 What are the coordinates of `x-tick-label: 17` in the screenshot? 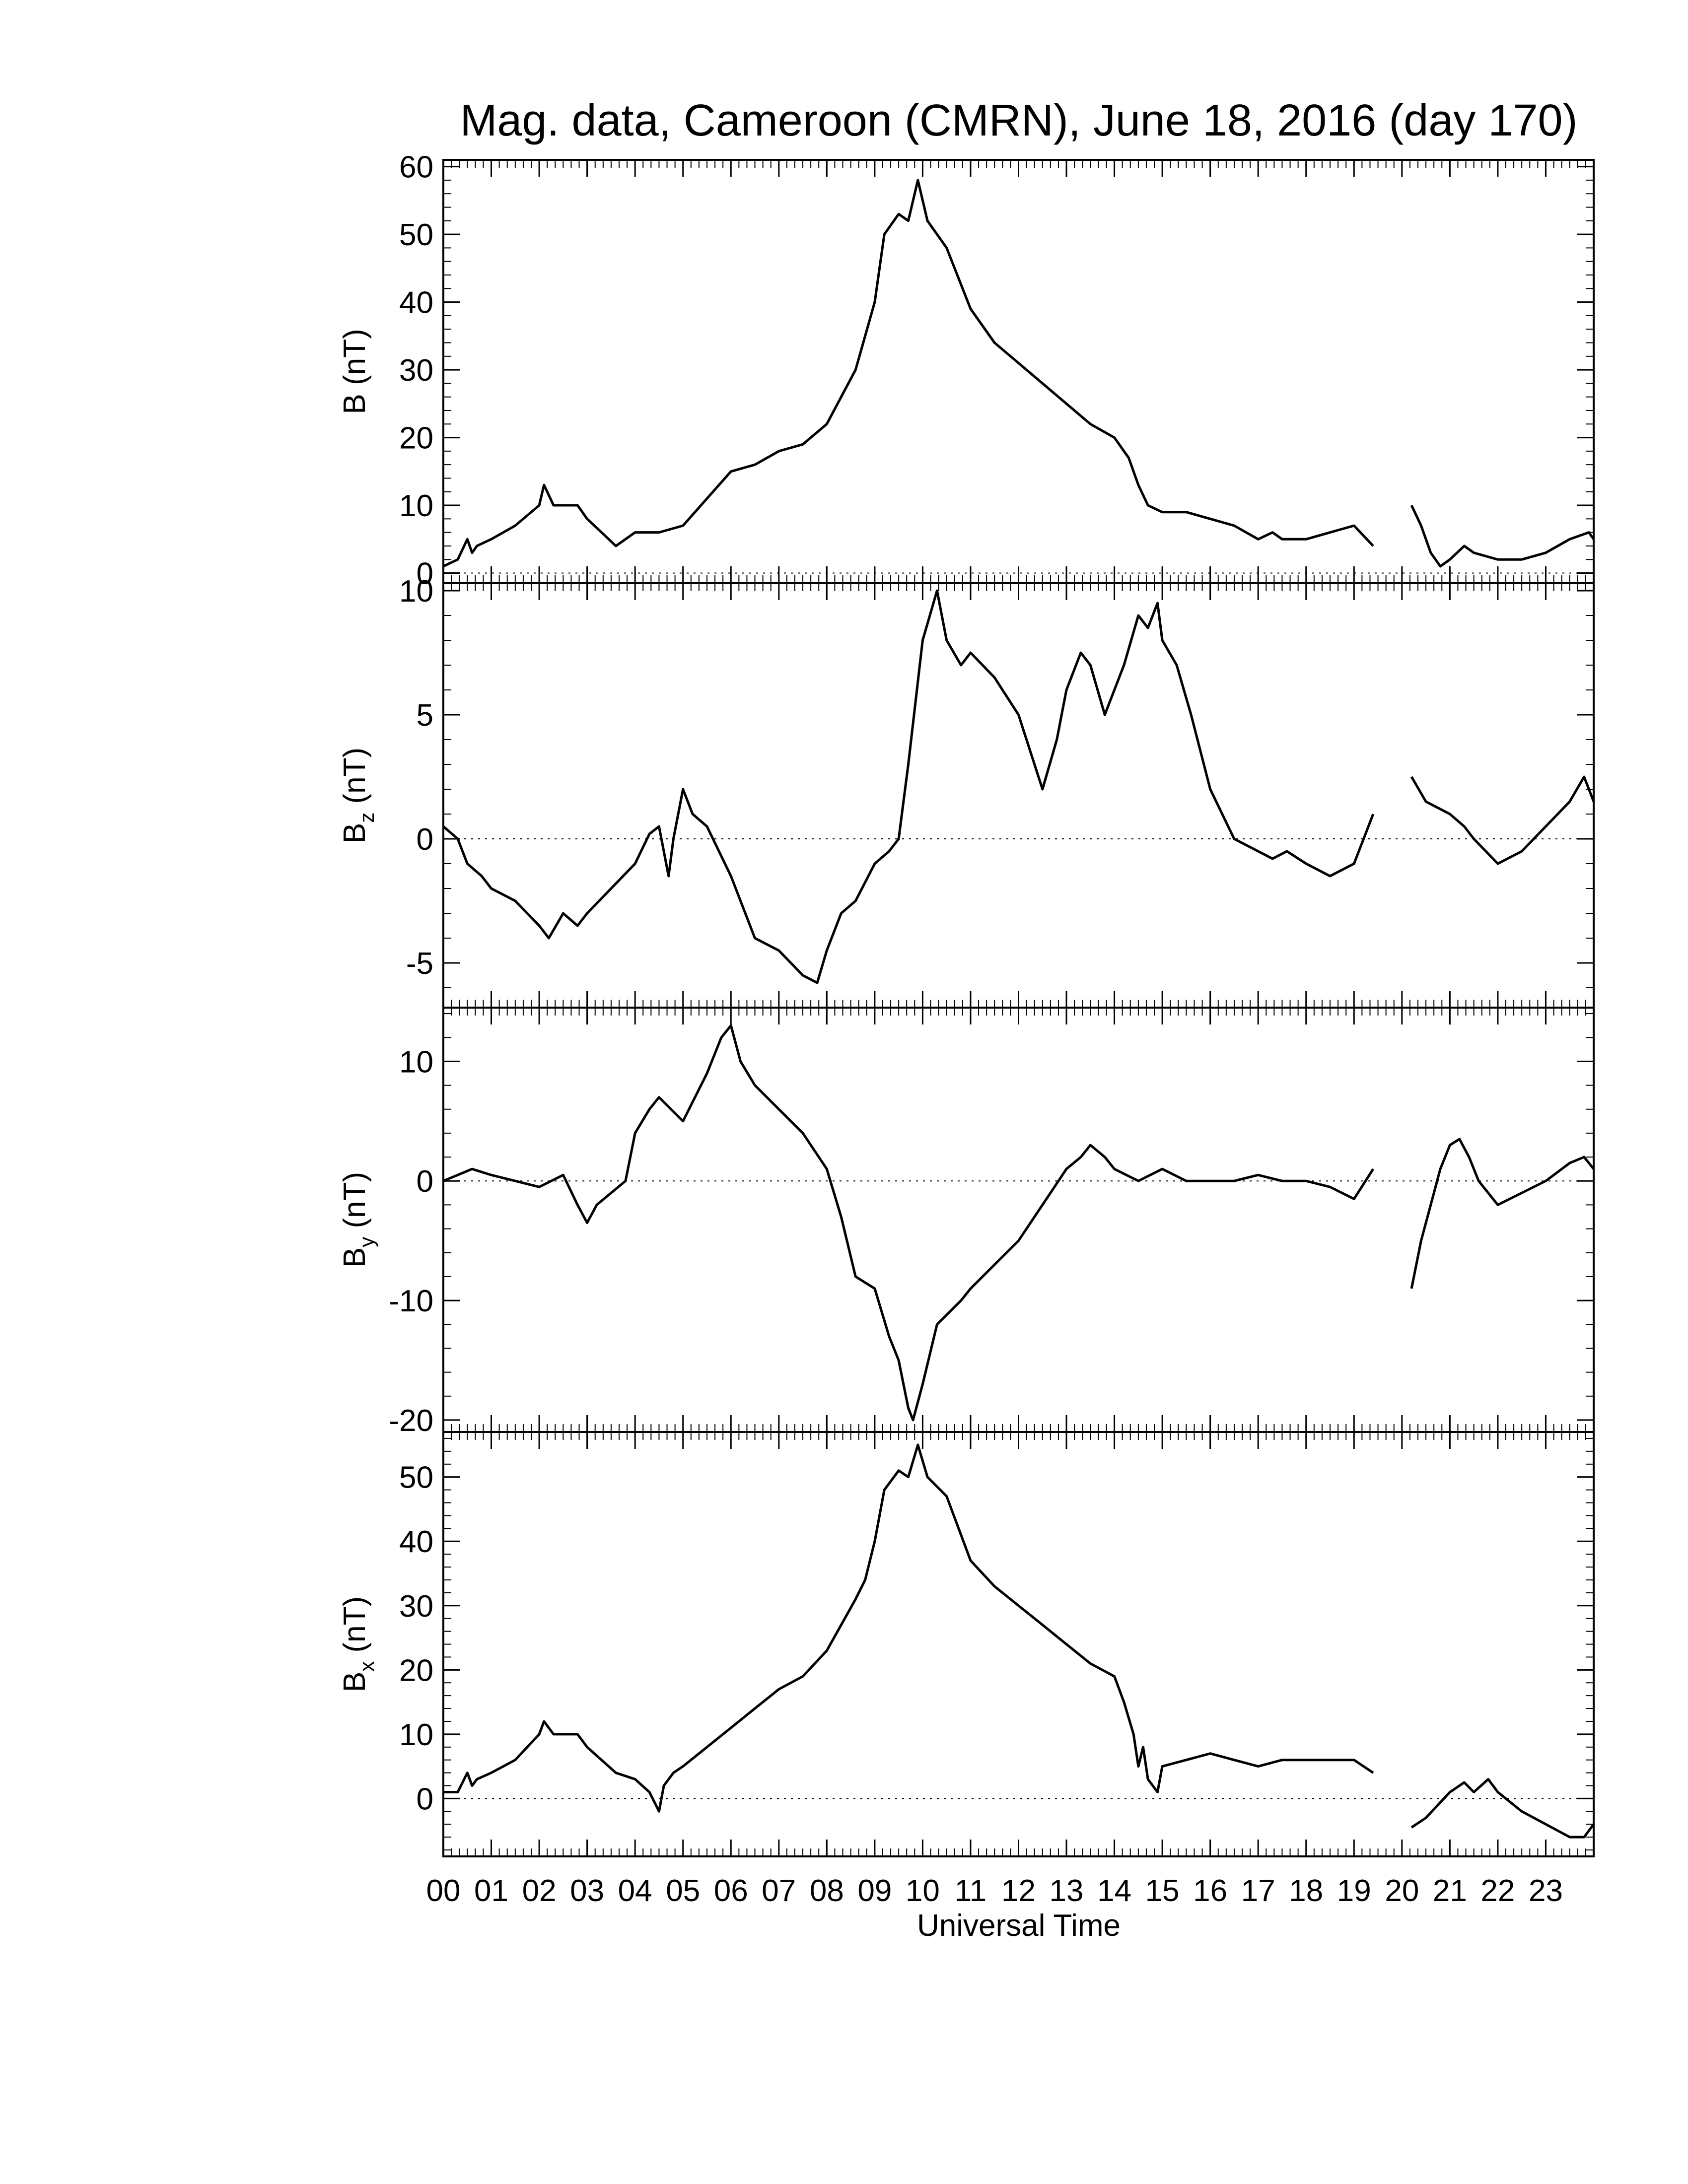 It's located at (1258, 1891).